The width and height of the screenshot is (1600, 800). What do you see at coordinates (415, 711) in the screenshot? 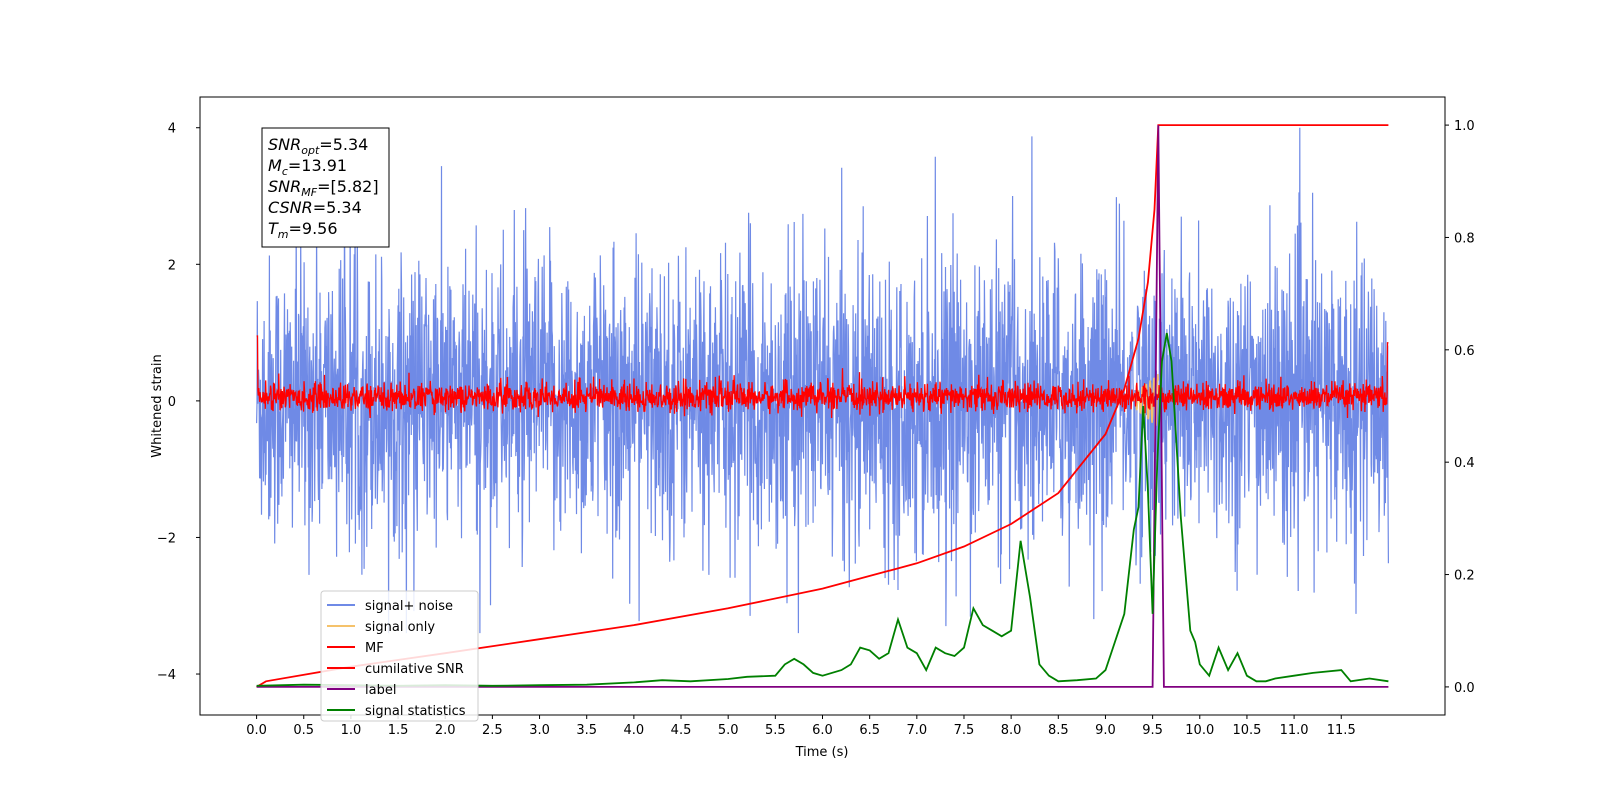
I see `legend-label: signal statistics` at bounding box center [415, 711].